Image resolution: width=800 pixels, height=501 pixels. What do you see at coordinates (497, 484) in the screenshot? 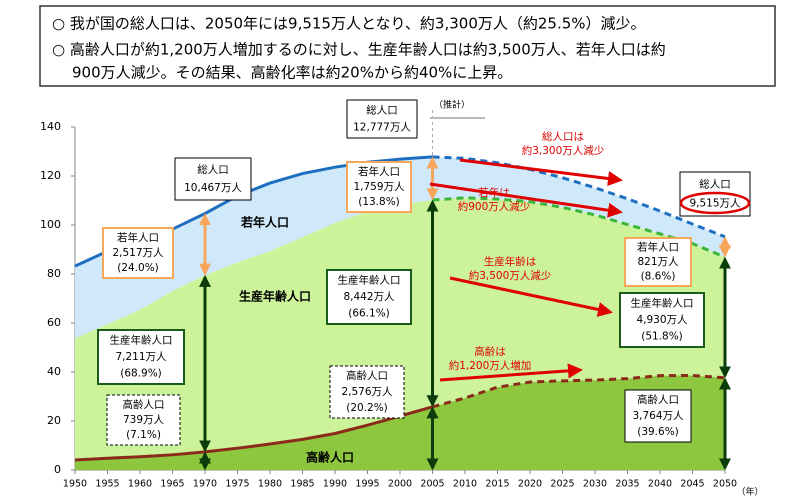
I see `x-tick-label: 2015` at bounding box center [497, 484].